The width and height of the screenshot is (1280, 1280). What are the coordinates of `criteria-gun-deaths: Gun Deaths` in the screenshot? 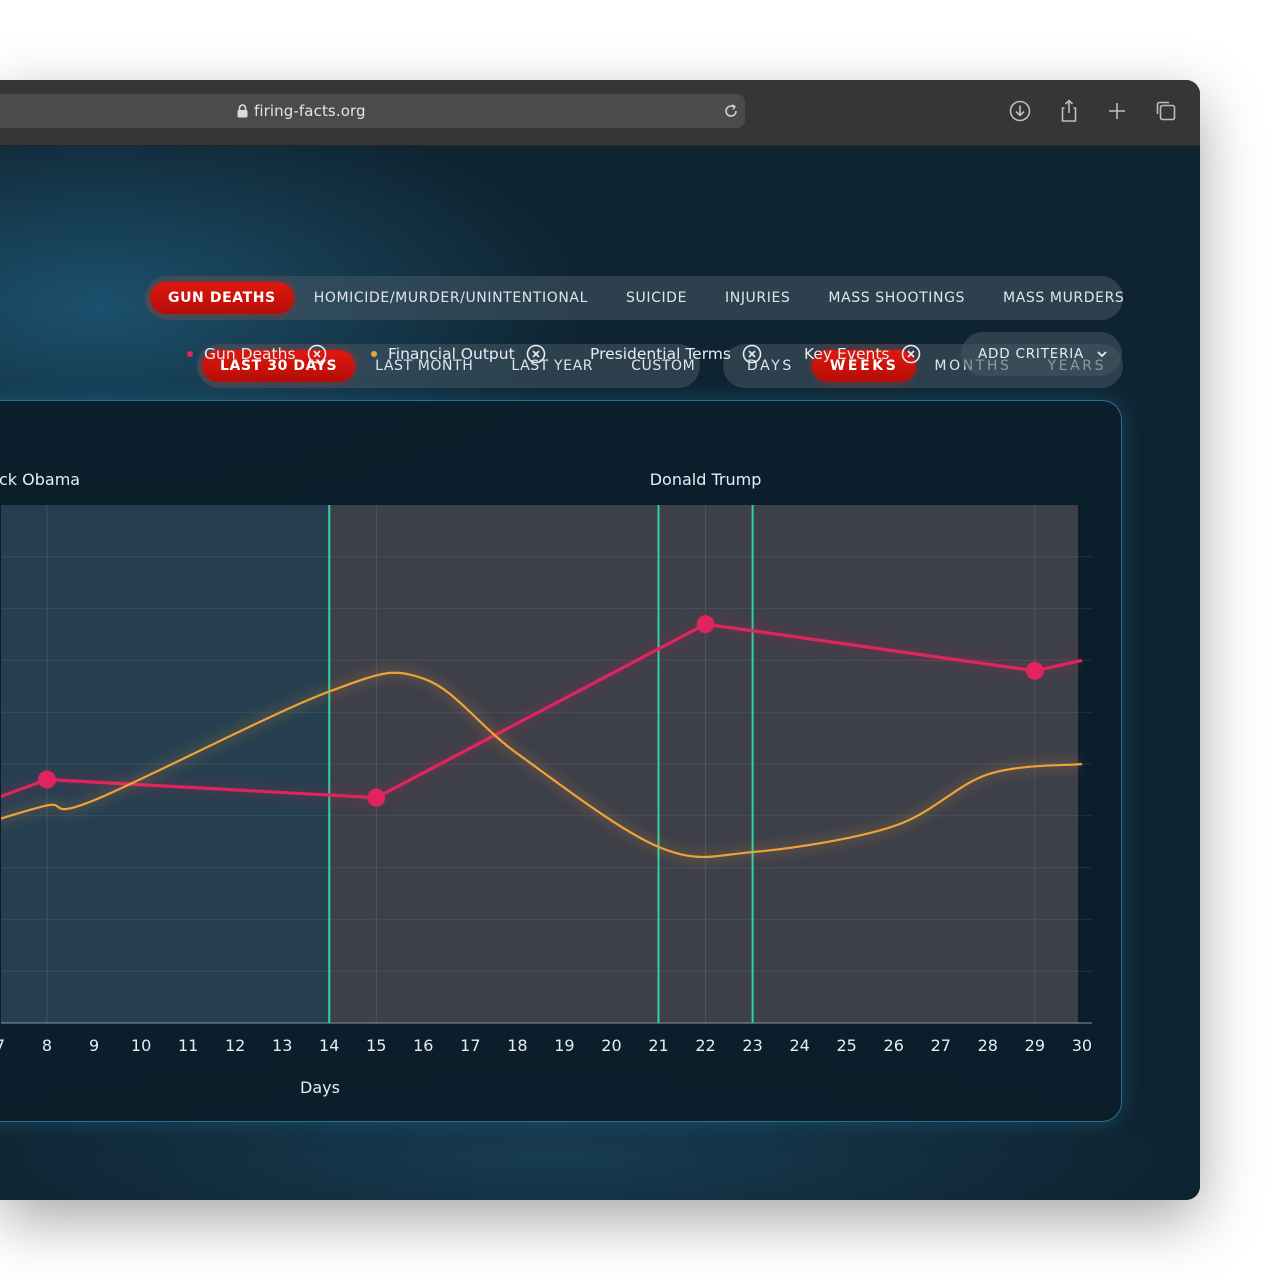 It's located at (257, 354).